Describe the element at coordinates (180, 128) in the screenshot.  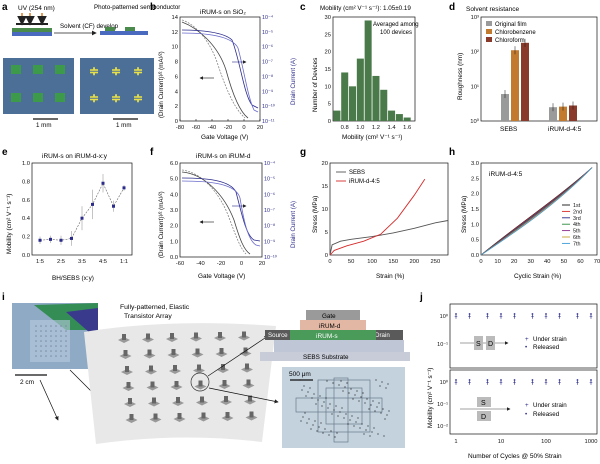
I see `chart-b-xtick-0: -80` at that location.